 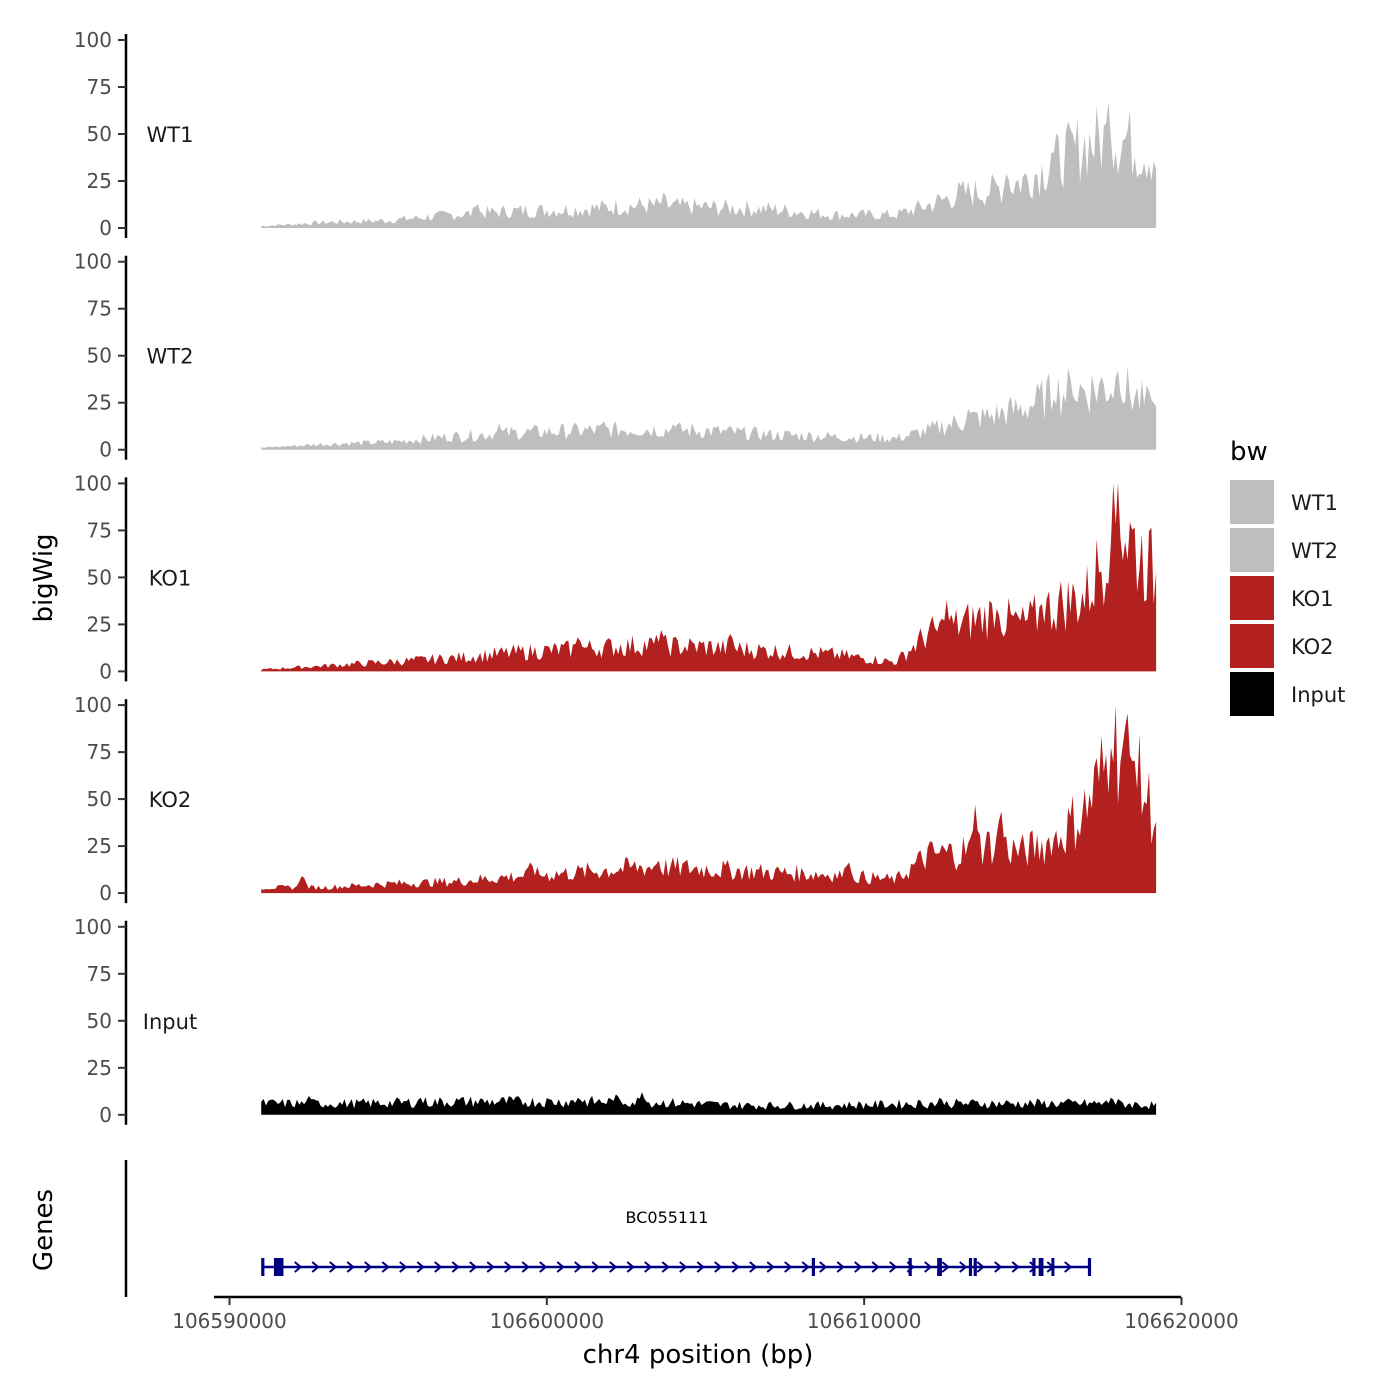 What do you see at coordinates (229, 1321) in the screenshot?
I see `x-tick-label: 106590000` at bounding box center [229, 1321].